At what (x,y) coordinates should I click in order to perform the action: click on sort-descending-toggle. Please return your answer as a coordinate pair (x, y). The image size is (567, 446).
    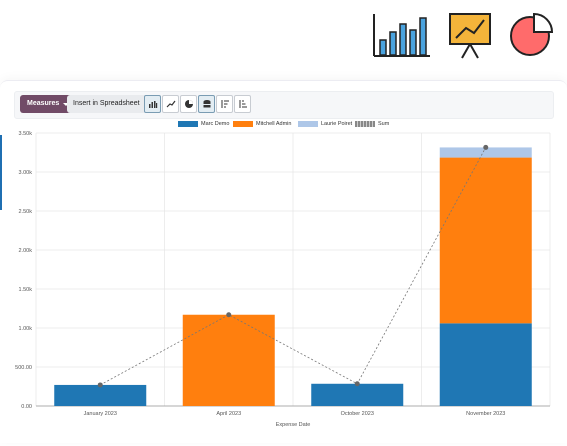
    Looking at the image, I should click on (224, 104).